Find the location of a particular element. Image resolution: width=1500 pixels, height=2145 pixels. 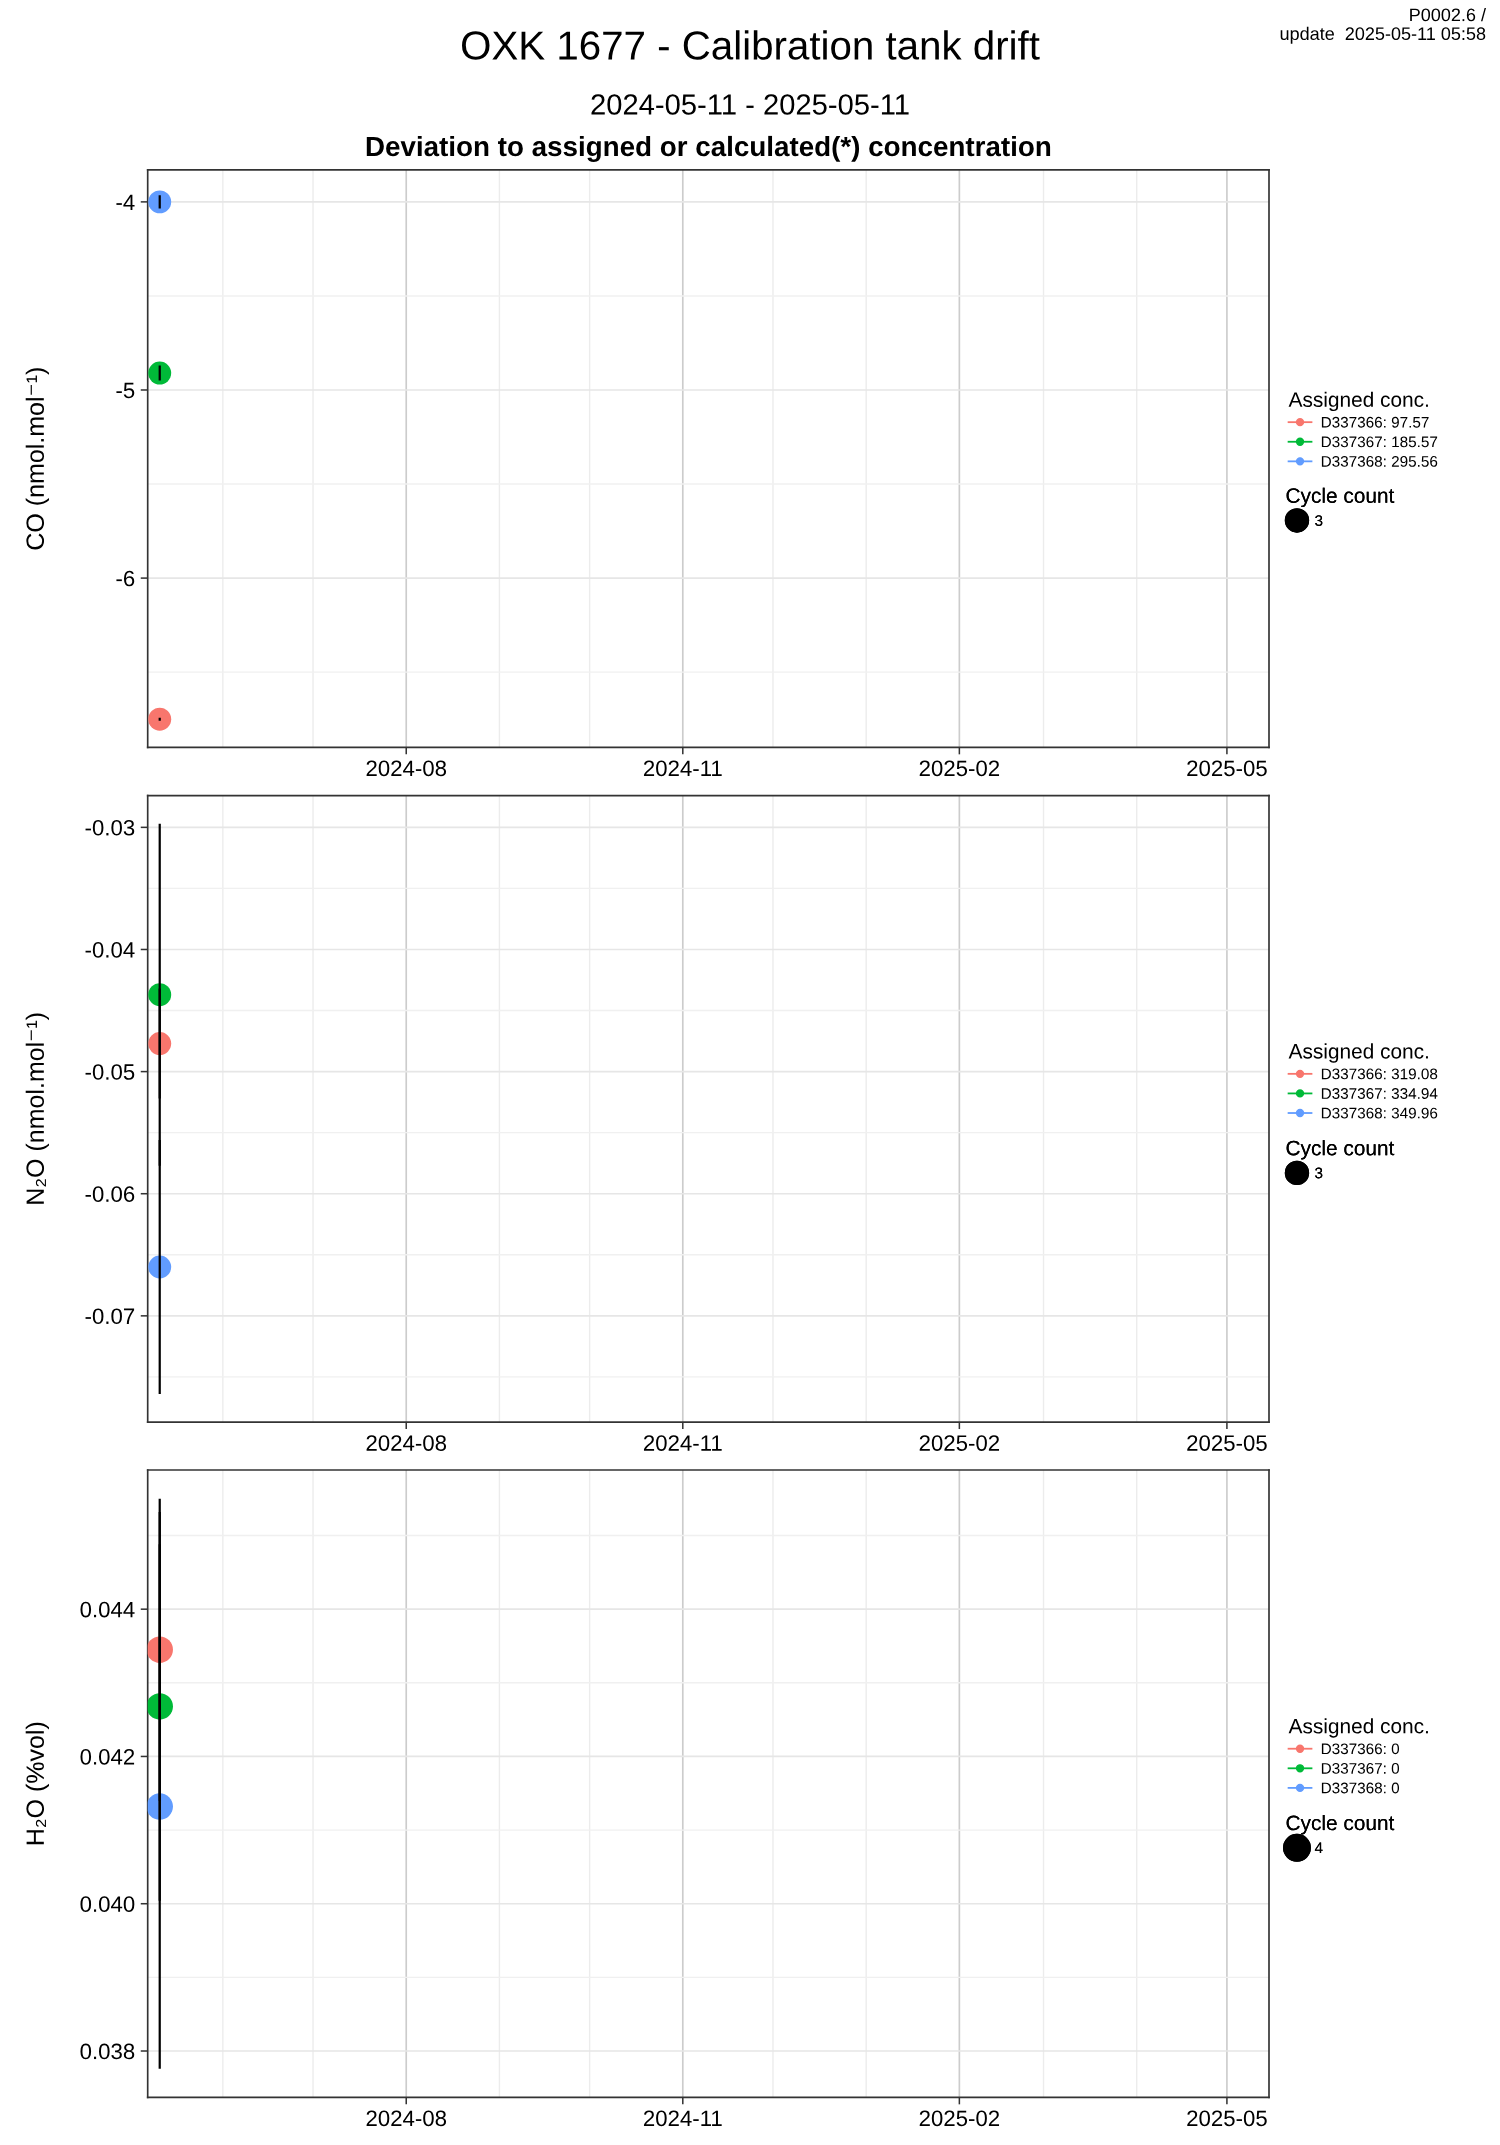

text: P0002.6 / update 2025-05-11 05:58 is located at coordinates (1383, 26).